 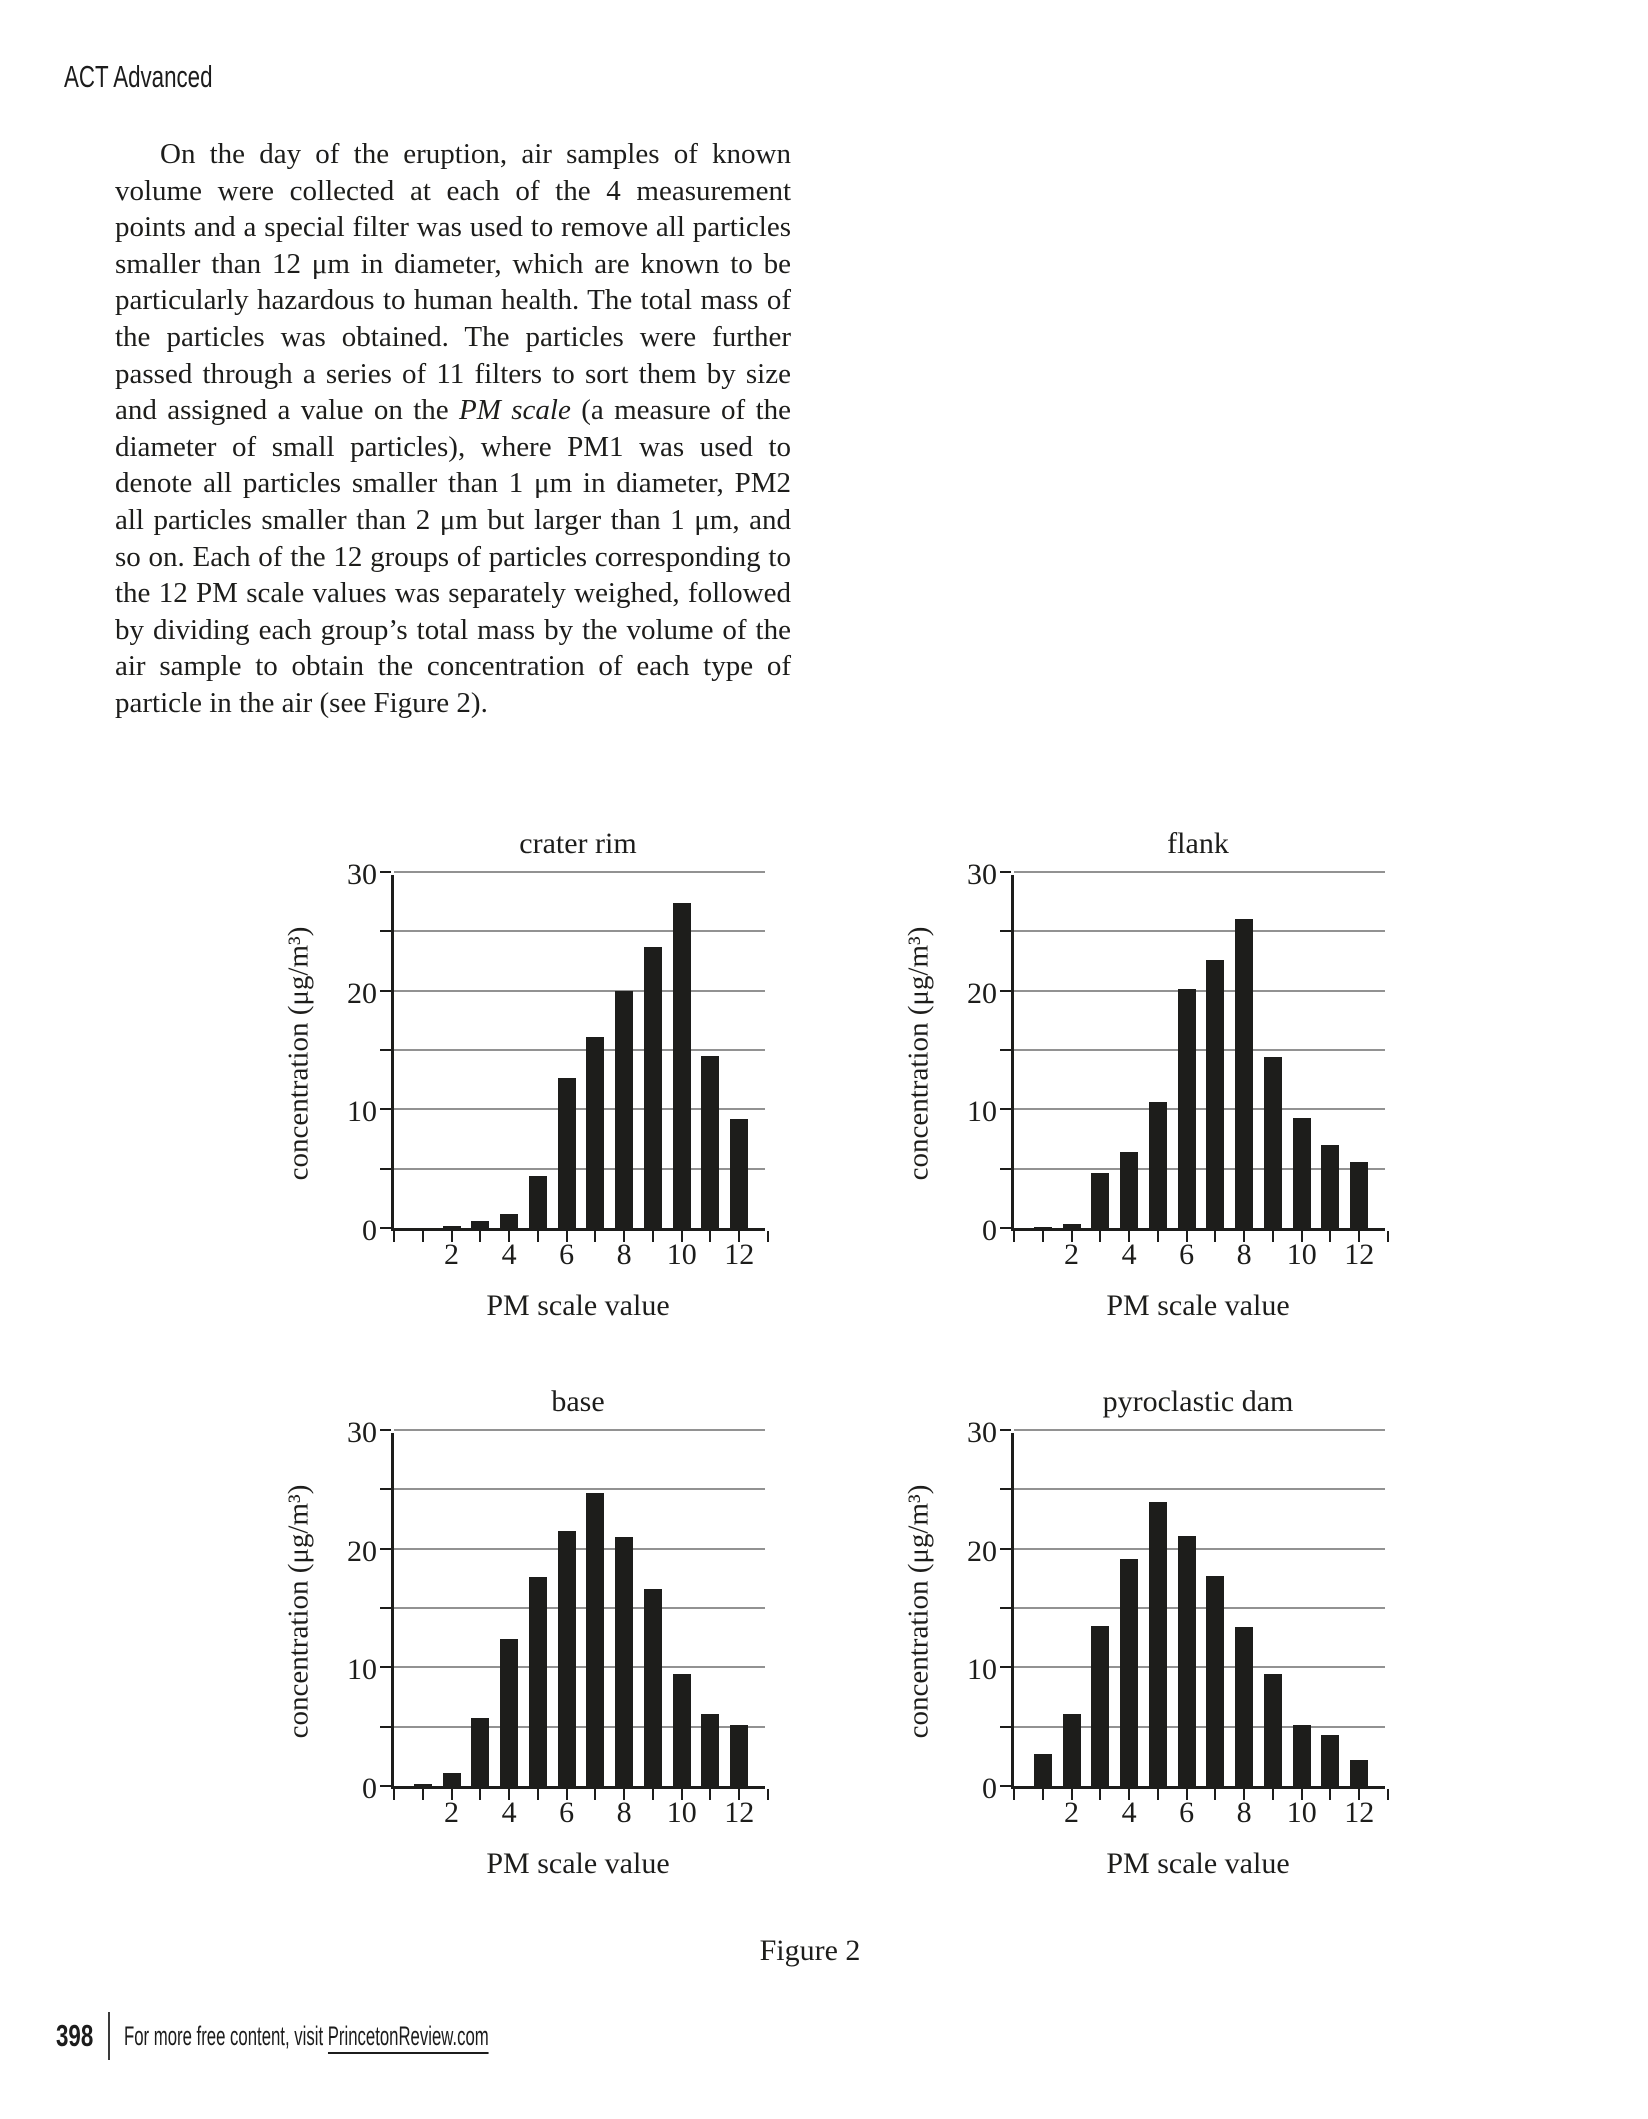 What do you see at coordinates (75, 2035) in the screenshot?
I see `page-number: 398` at bounding box center [75, 2035].